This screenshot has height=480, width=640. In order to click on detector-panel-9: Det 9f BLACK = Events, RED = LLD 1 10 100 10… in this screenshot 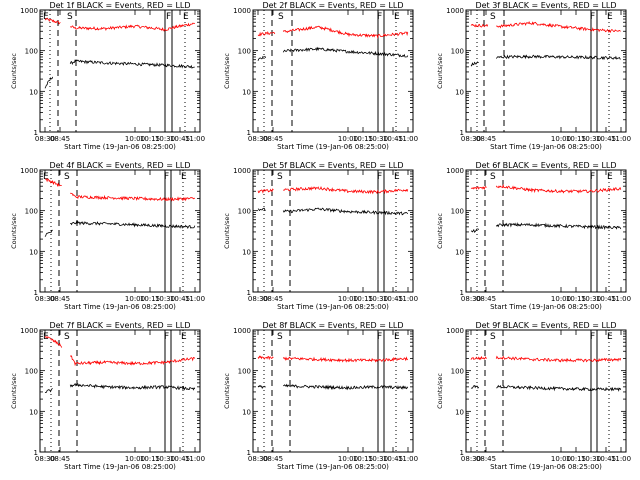, I will do `click(533, 396)`.